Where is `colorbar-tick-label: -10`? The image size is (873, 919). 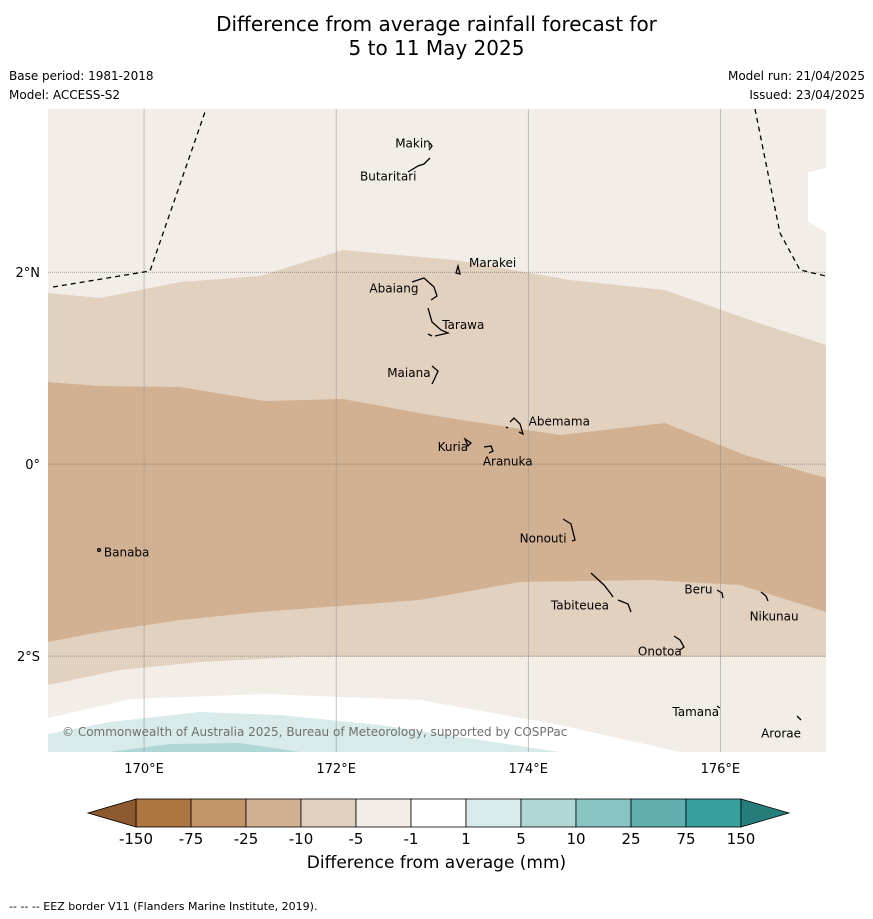 colorbar-tick-label: -10 is located at coordinates (301, 839).